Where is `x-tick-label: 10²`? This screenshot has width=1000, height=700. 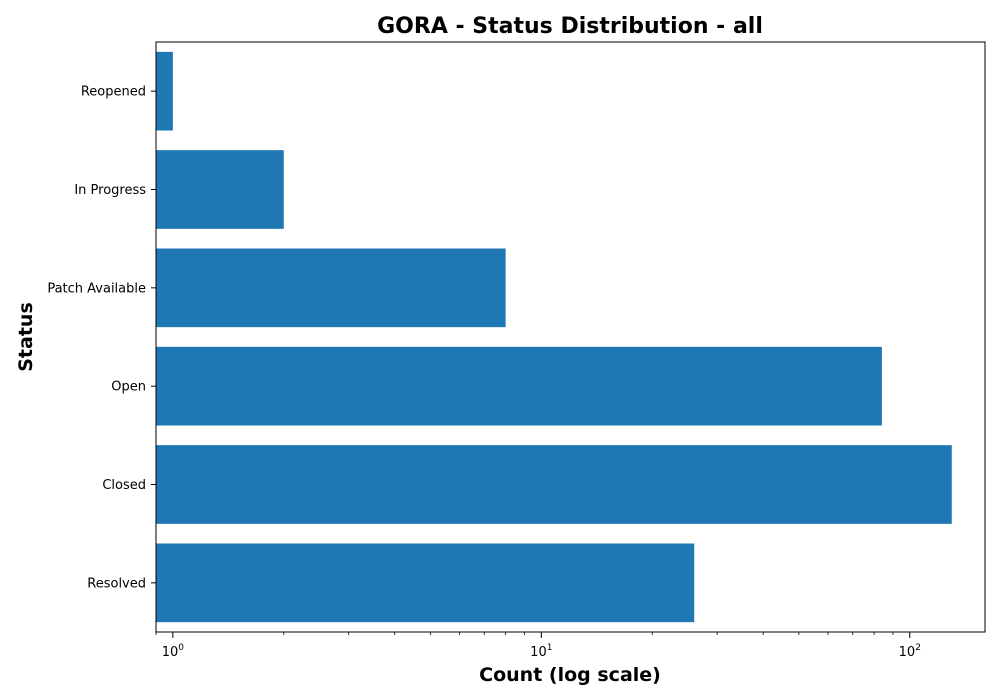 x-tick-label: 10² is located at coordinates (910, 651).